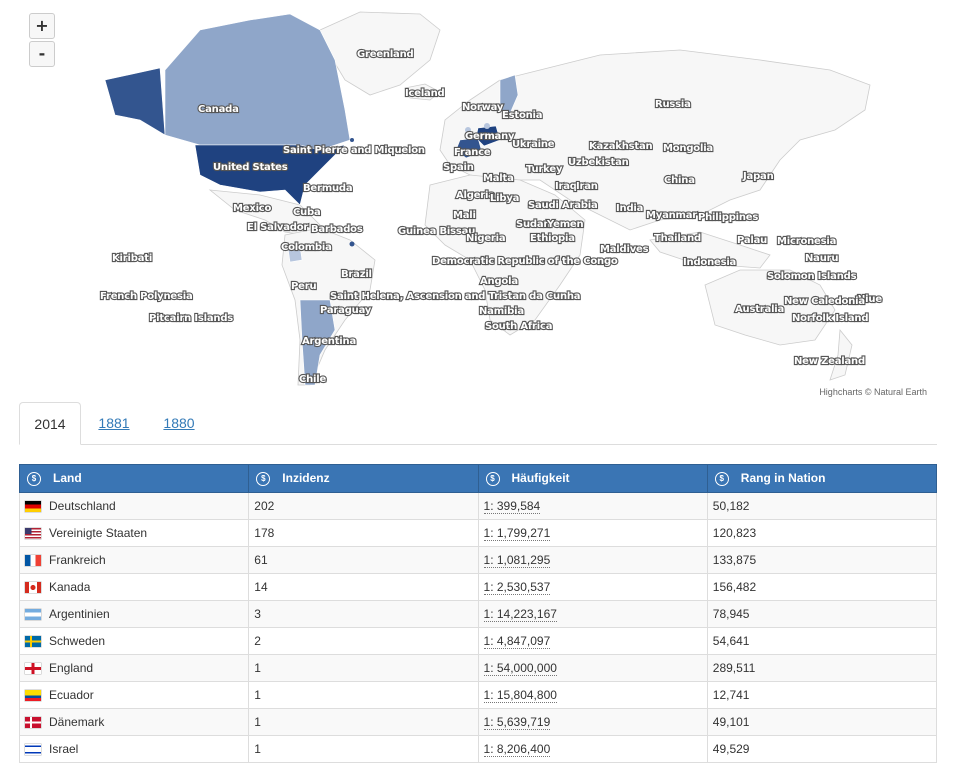  Describe the element at coordinates (822, 668) in the screenshot. I see `cell-rang: 289,511` at that location.